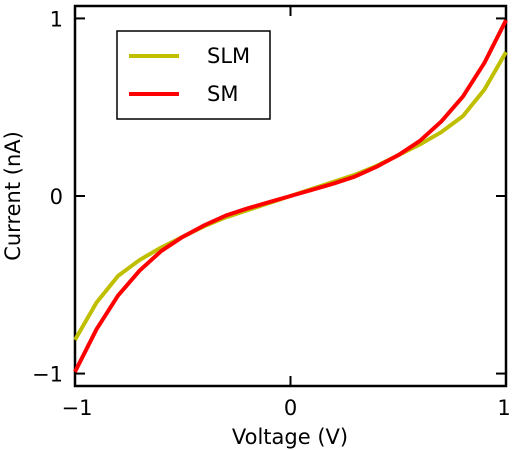 This screenshot has width=514, height=450. Describe the element at coordinates (47, 375) in the screenshot. I see `y-tick-label: −1` at that location.